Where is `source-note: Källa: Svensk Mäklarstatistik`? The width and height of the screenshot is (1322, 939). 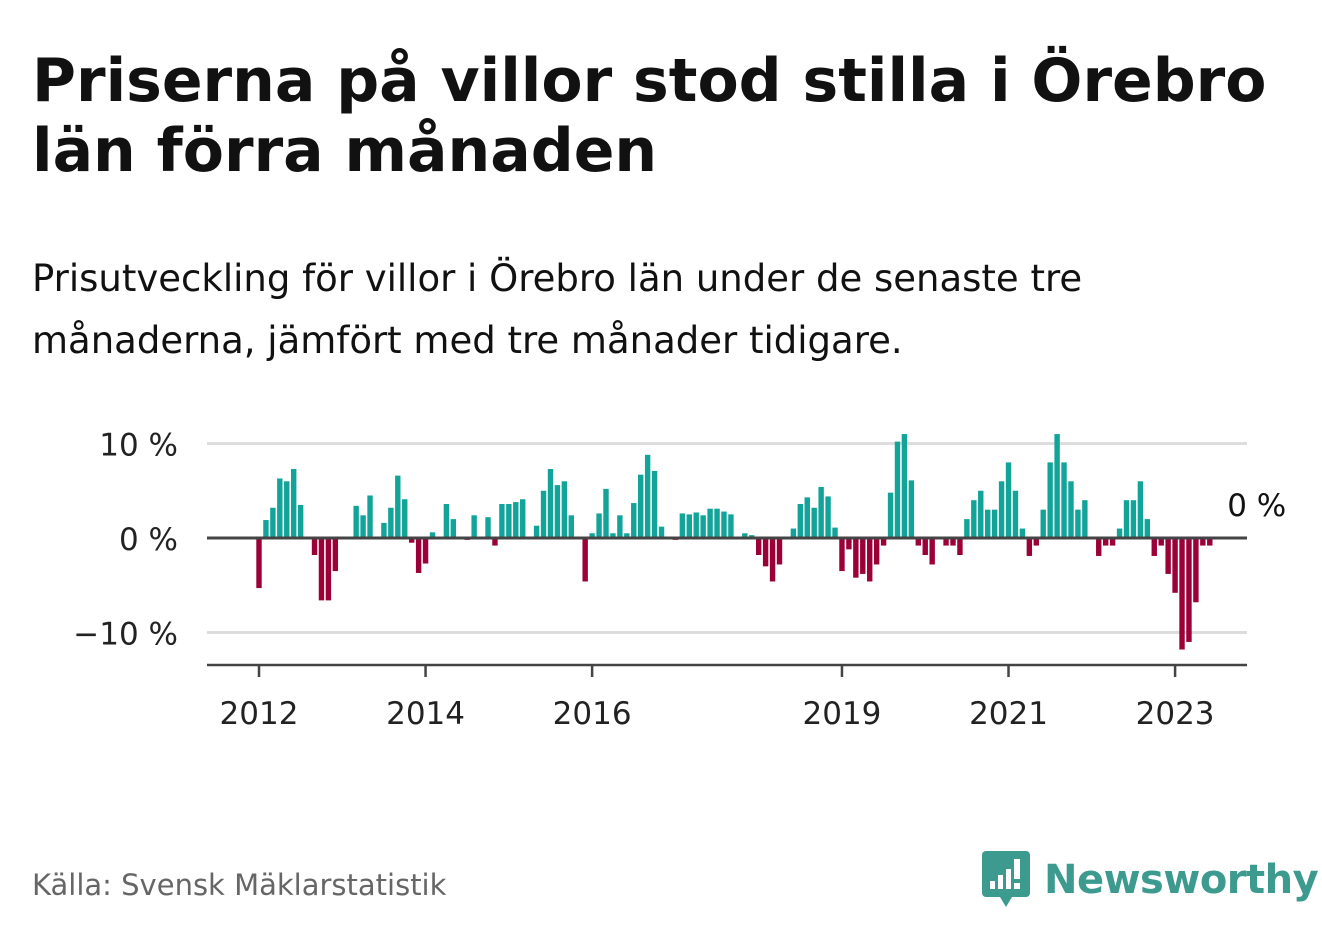
source-note: Källa: Svensk Mäklarstatistik is located at coordinates (239, 885).